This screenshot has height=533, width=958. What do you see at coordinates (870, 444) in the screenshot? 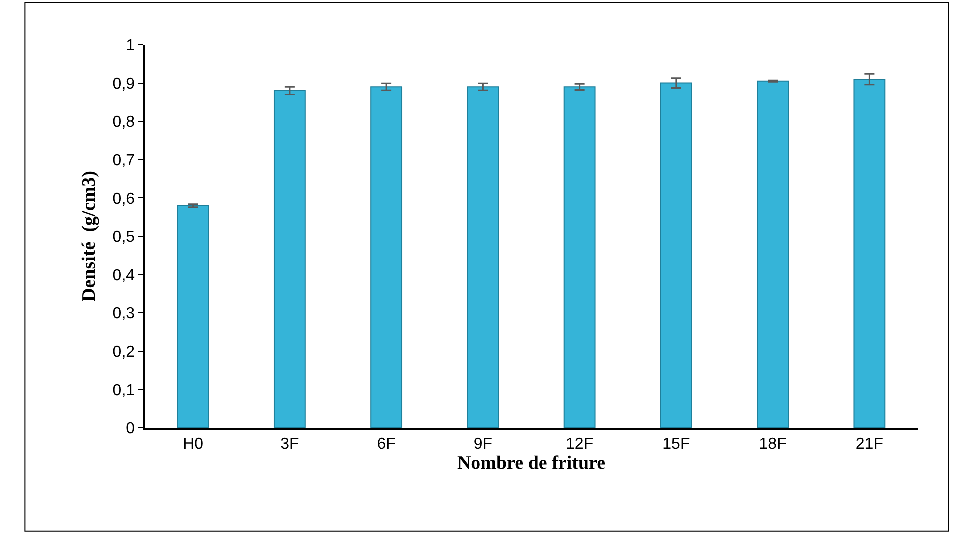
I see `x-tick-label: 21F` at bounding box center [870, 444].